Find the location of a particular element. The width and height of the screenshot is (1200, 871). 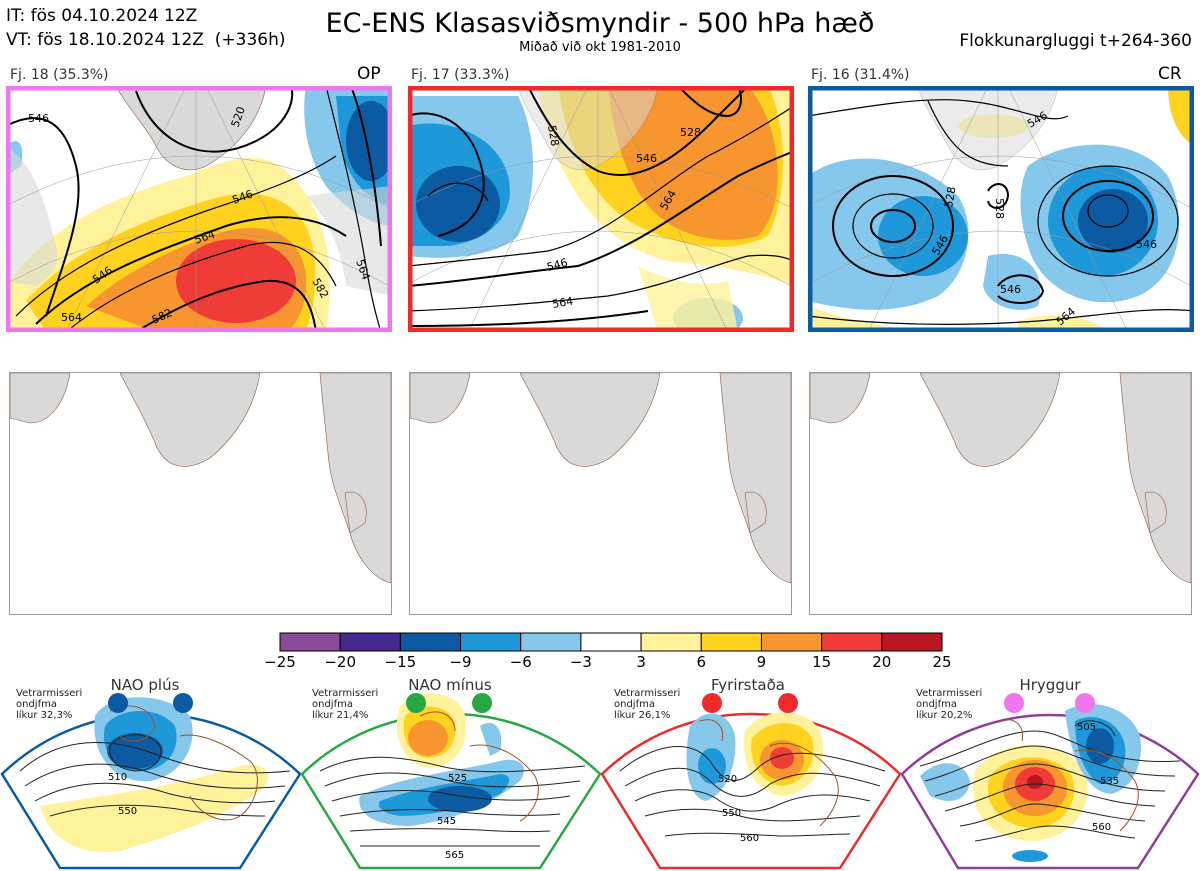

cluster-map-1: 546 520 546 564 546 564 582 582 564 is located at coordinates (199, 209).